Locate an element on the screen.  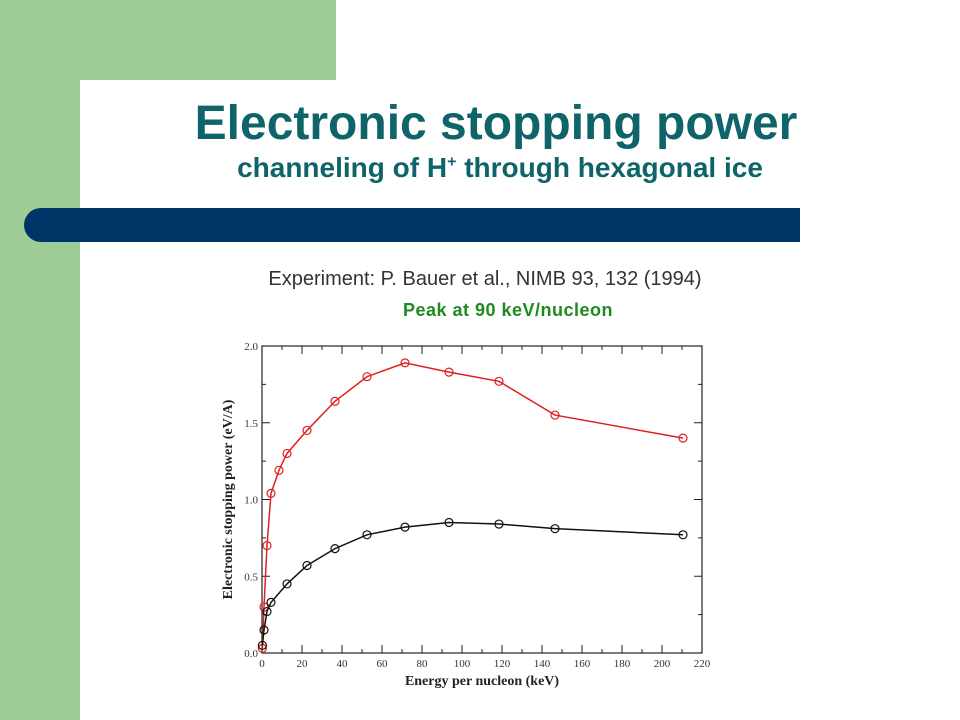
y-tick-label: 1.5 is located at coordinates (251, 424).